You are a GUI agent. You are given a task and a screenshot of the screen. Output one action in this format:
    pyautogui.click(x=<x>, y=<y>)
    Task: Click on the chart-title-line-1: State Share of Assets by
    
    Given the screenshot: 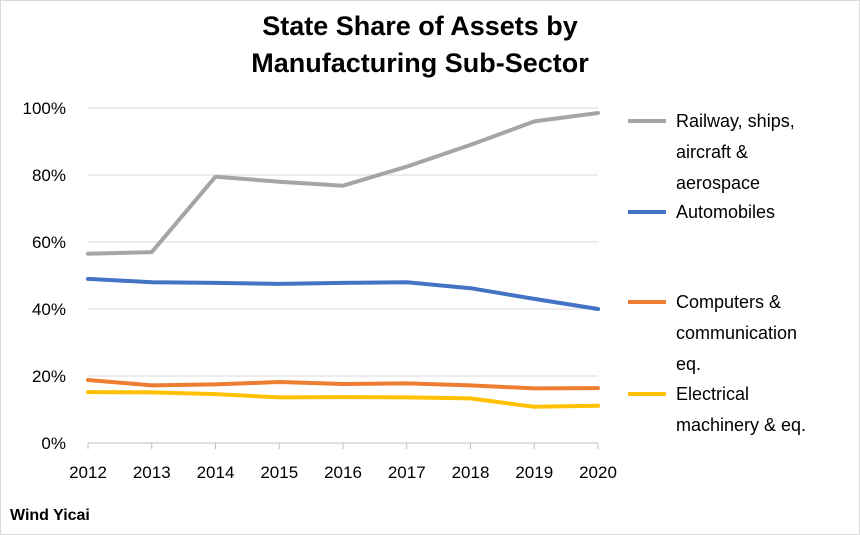 What is the action you would take?
    pyautogui.click(x=420, y=26)
    